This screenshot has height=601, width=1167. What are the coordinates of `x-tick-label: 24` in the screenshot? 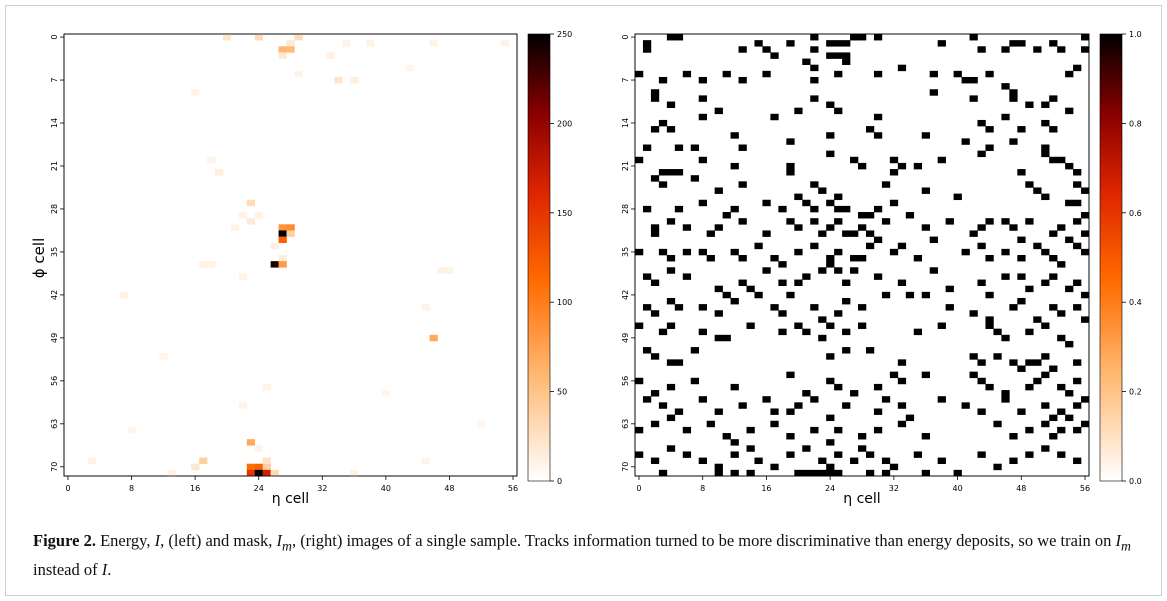 It's located at (259, 488).